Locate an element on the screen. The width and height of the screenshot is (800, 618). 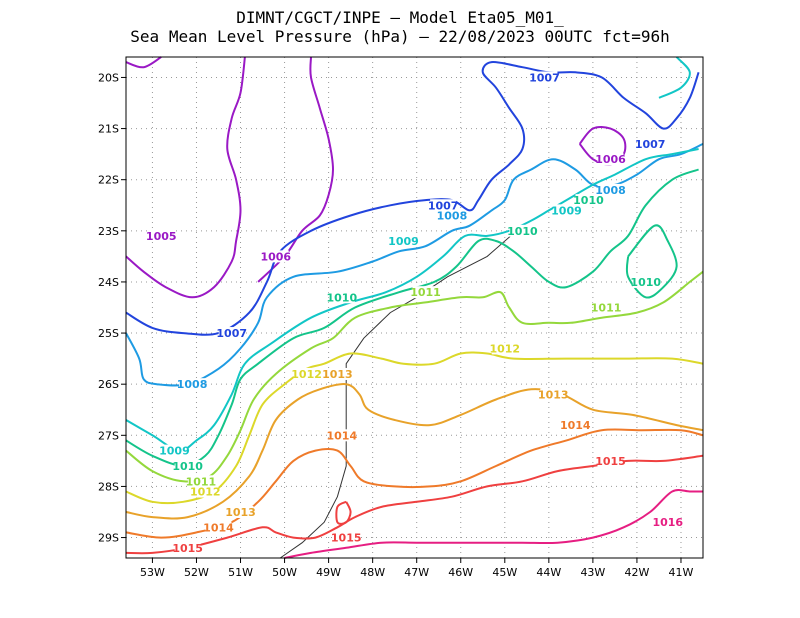
y-tick-label: 28S is located at coordinates (108, 486).